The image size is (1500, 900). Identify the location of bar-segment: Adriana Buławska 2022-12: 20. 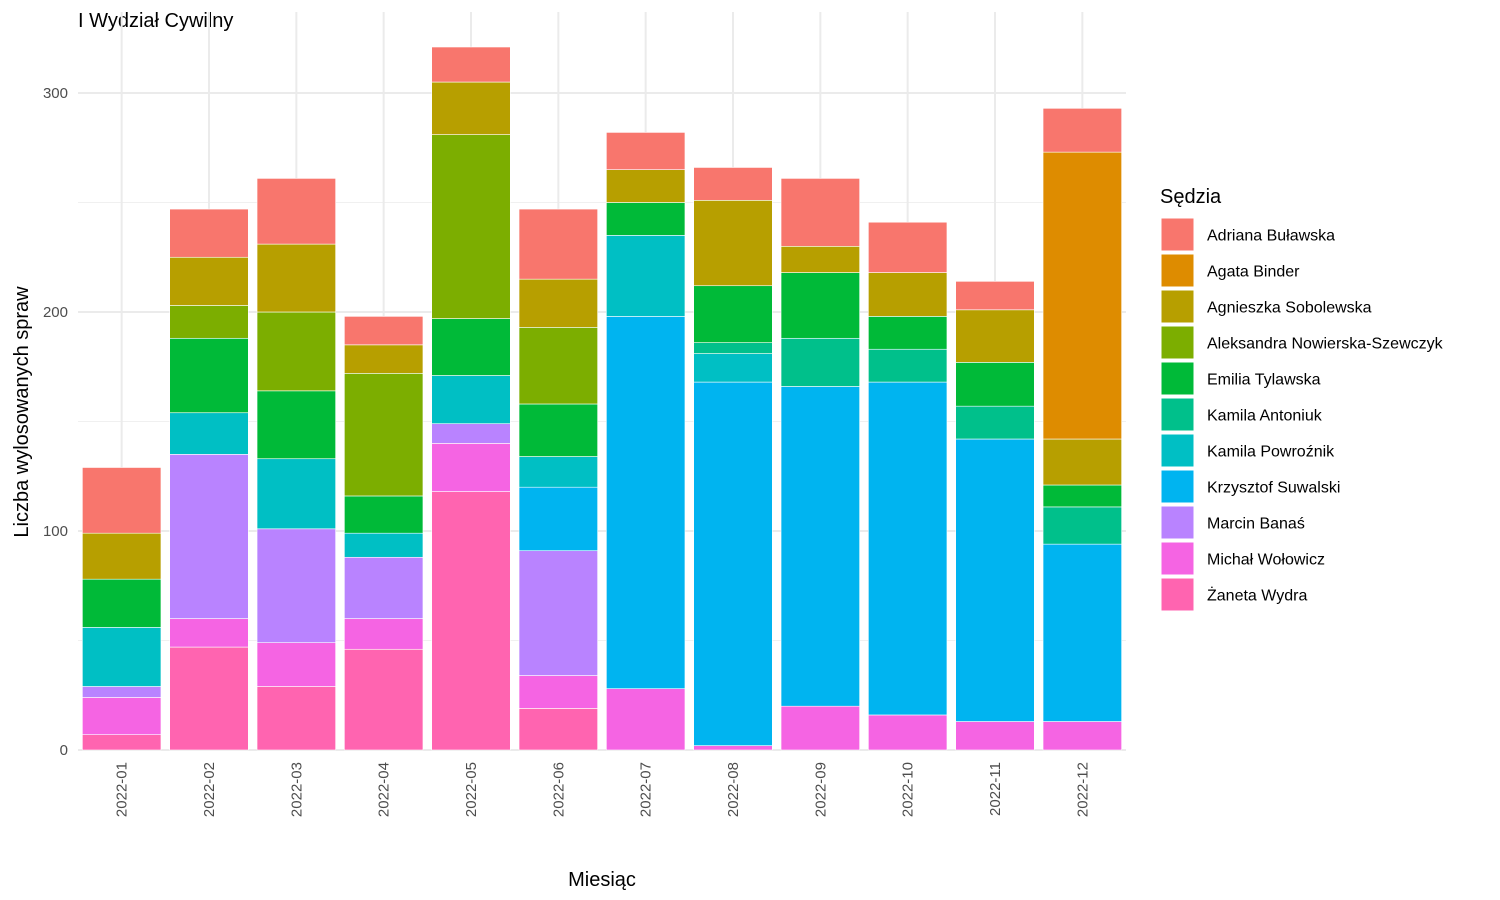
(1082, 130).